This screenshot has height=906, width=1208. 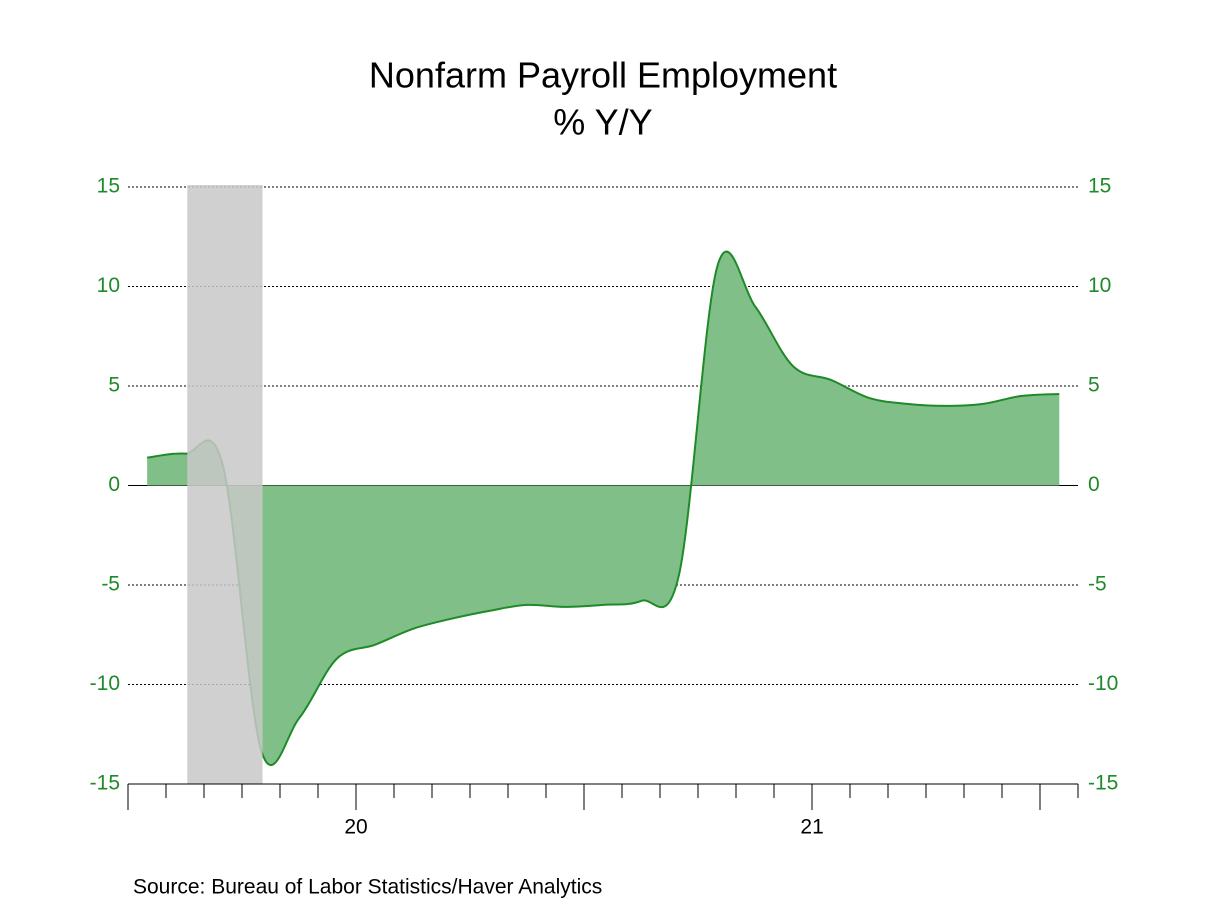 What do you see at coordinates (105, 683) in the screenshot?
I see `y-tick-label: -10` at bounding box center [105, 683].